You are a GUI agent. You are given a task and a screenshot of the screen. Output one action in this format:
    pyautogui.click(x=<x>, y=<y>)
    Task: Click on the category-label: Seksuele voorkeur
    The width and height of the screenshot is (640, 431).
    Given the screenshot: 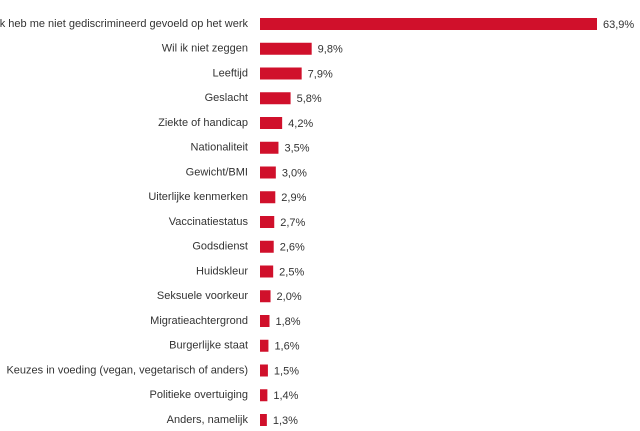 What is the action you would take?
    pyautogui.click(x=202, y=296)
    